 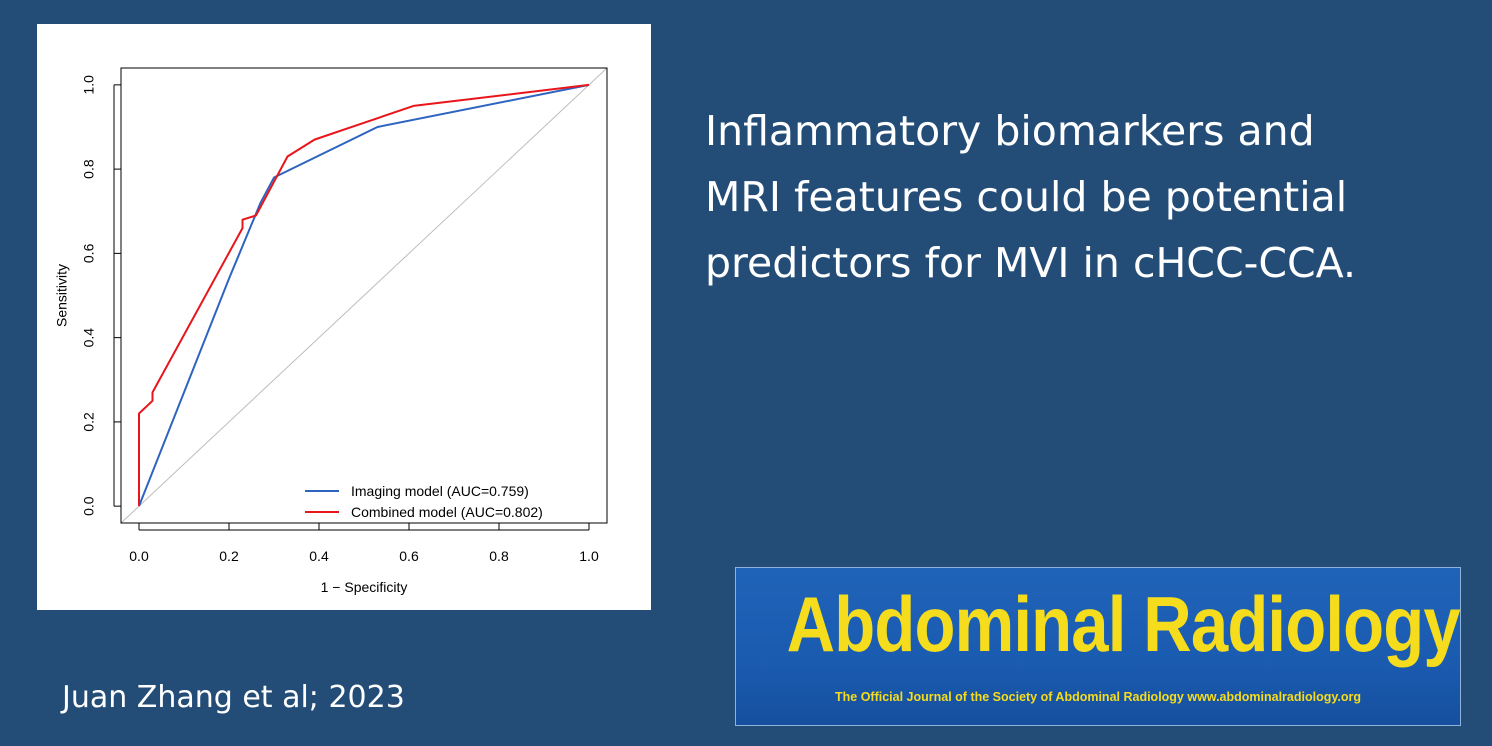 I want to click on y-tick-label: 1.0, so click(x=89, y=85).